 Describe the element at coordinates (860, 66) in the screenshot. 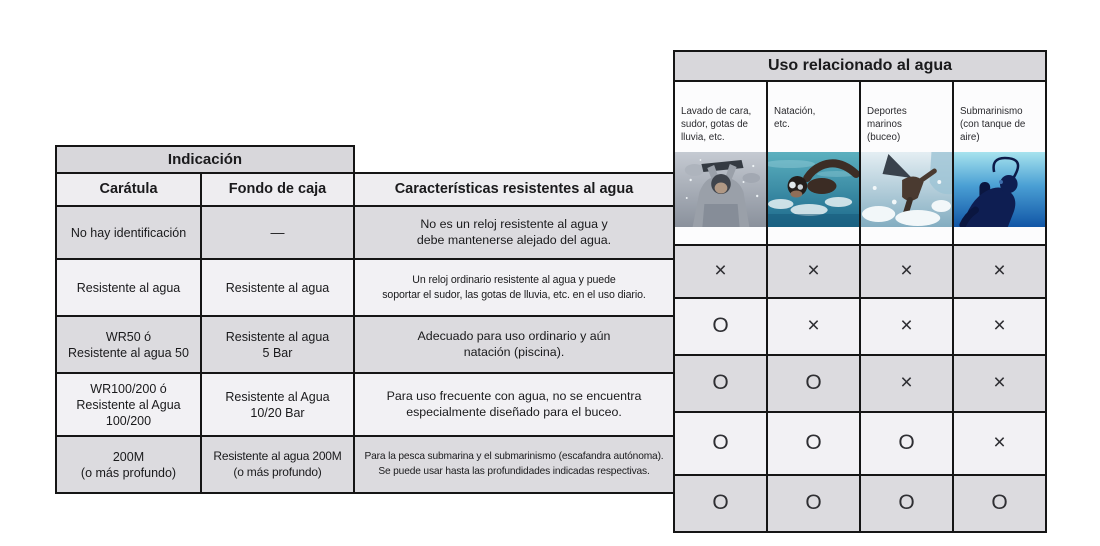

I see `usage-panel-title: Uso relacionado al agua` at that location.